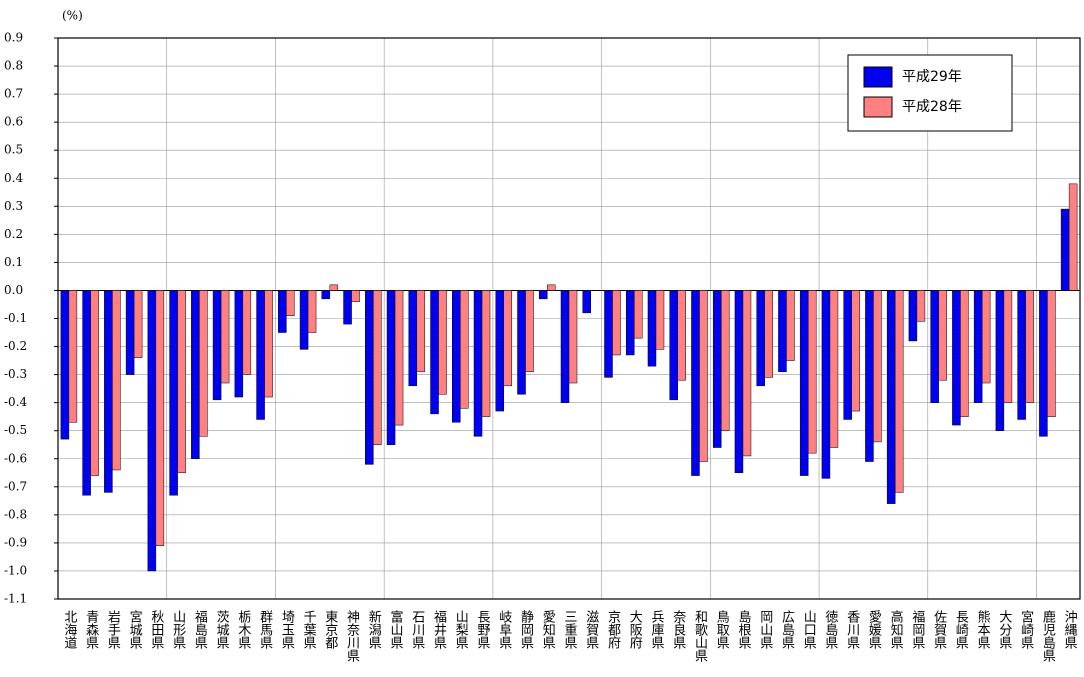 The width and height of the screenshot is (1084, 677). I want to click on x-tick-label: 徳島県, so click(830, 629).